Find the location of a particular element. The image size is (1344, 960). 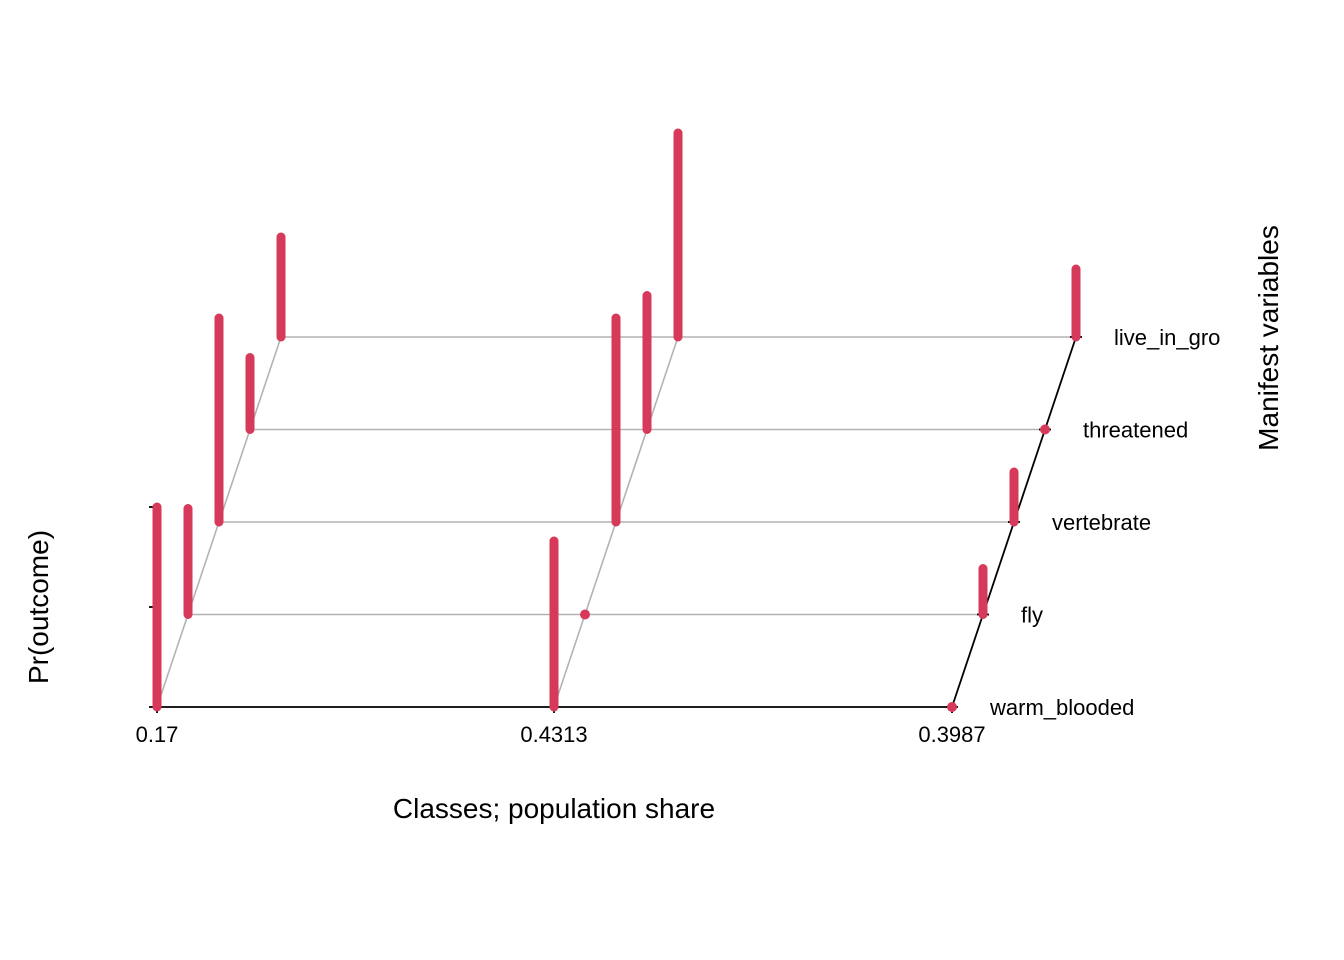

z-axis-title: Manifest variables is located at coordinates (1268, 338).